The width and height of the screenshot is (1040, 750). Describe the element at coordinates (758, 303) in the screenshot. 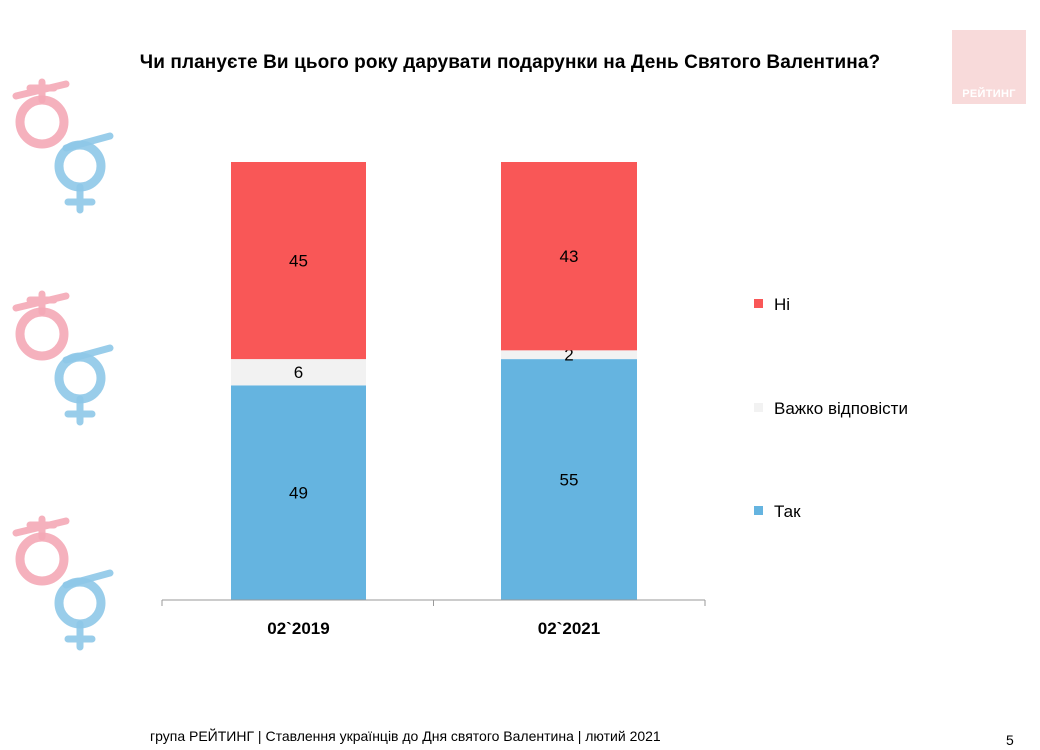

I see `legend-swatch-ni` at that location.